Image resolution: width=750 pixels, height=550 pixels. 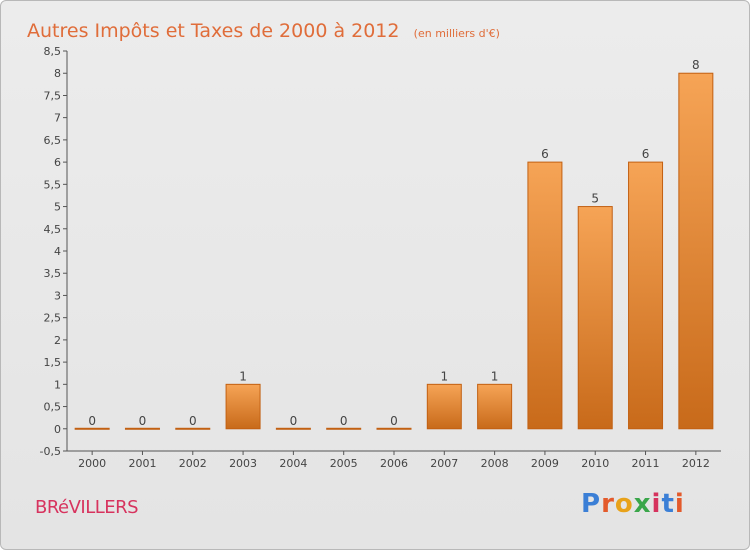 What do you see at coordinates (642, 504) in the screenshot?
I see `logo-letter: x` at bounding box center [642, 504].